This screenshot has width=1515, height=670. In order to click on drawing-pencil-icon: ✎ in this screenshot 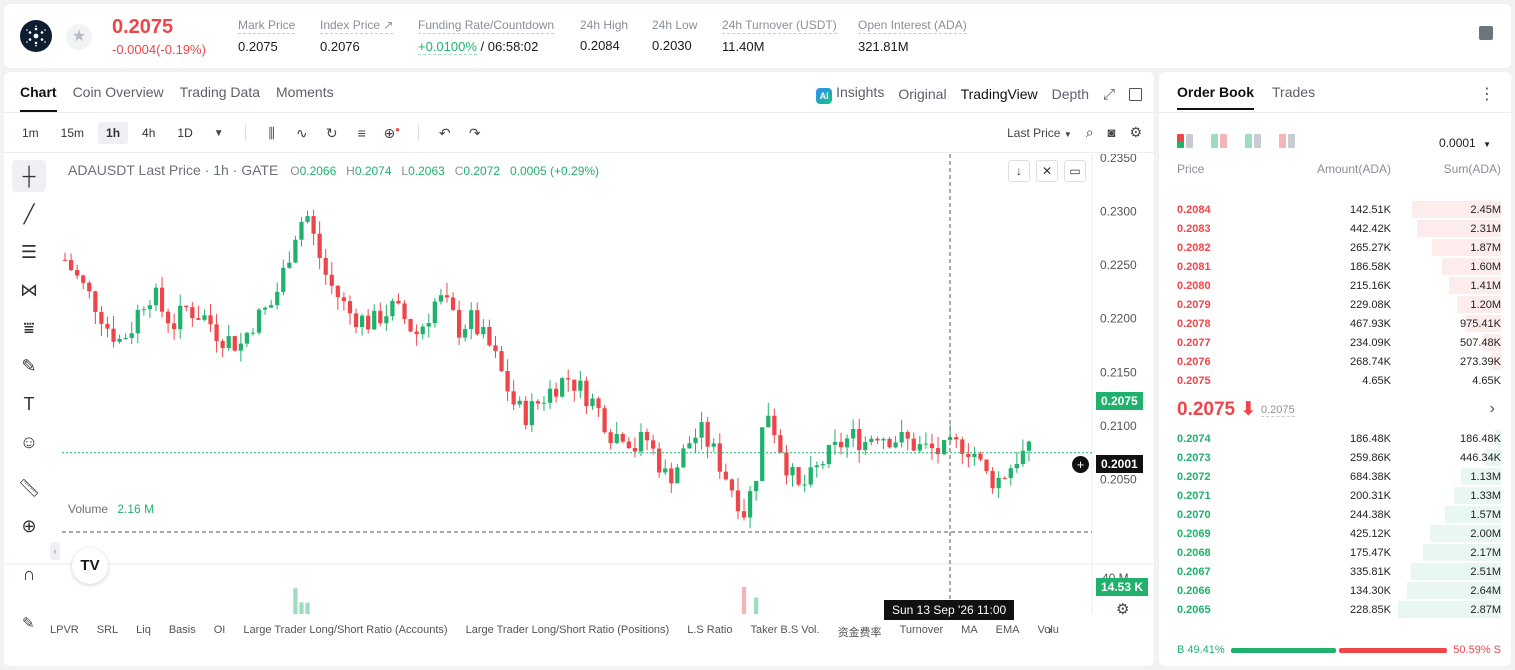, I will do `click(28, 623)`.